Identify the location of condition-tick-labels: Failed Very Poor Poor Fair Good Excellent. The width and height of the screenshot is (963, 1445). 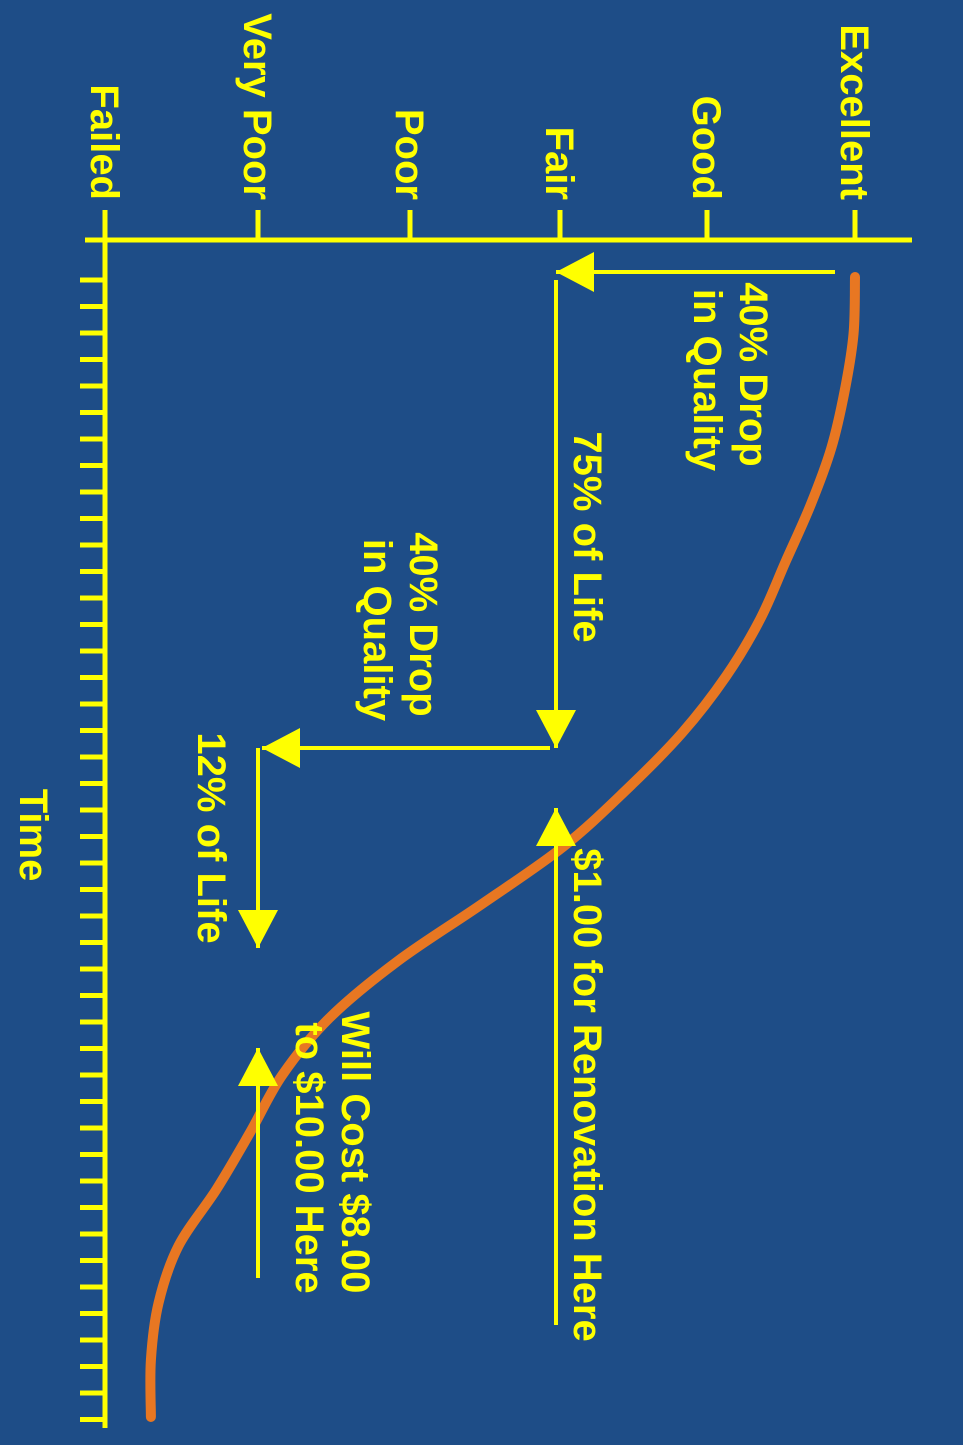
(479, 106).